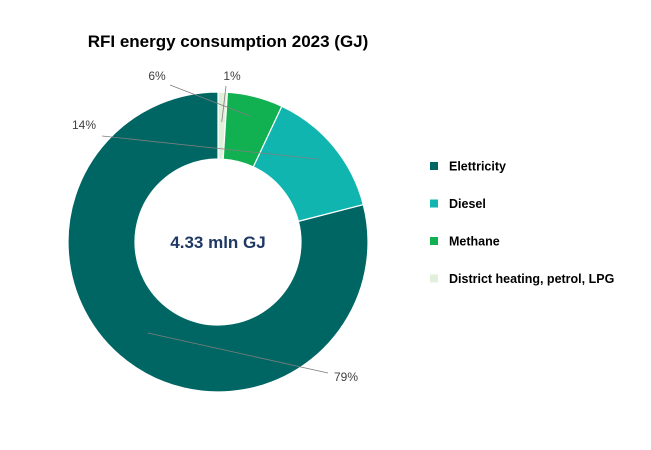  What do you see at coordinates (84, 125) in the screenshot?
I see `data-label-diesel: 14%` at bounding box center [84, 125].